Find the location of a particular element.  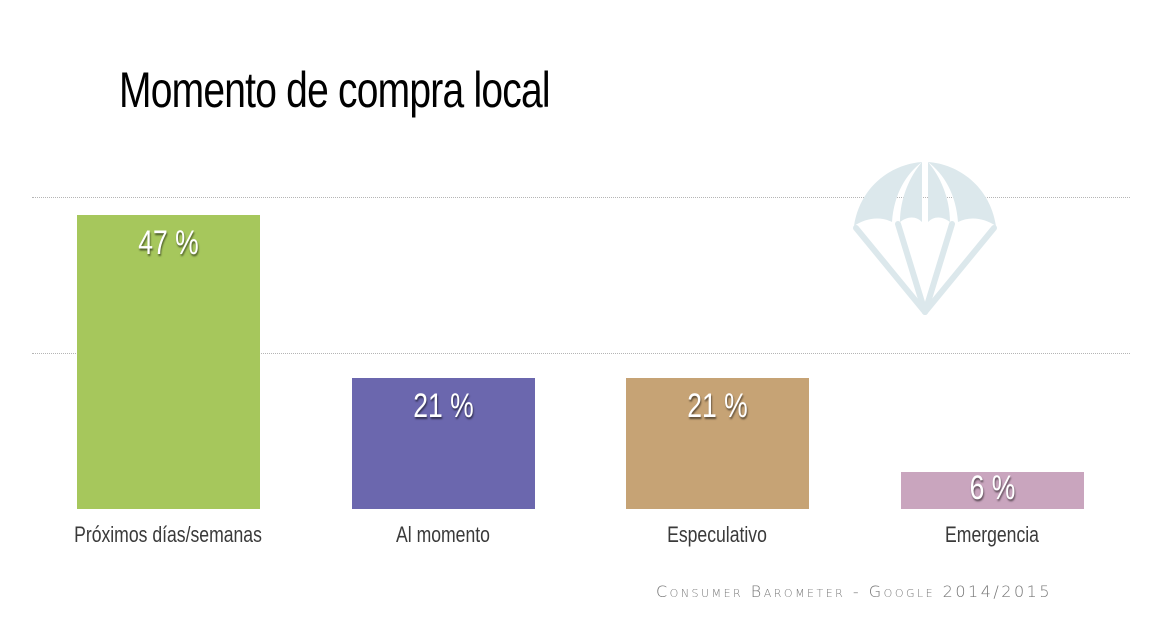

bar-al-momento: 21 % is located at coordinates (443, 443).